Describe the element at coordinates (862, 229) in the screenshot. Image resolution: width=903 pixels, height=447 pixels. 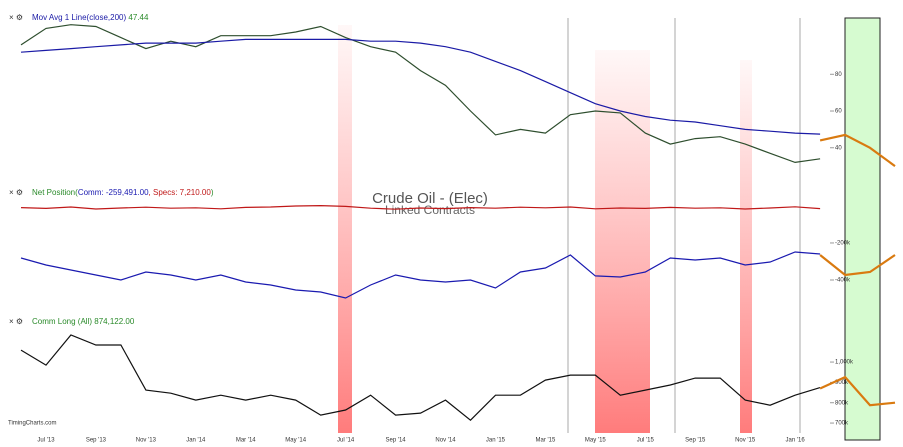
I see `projection-band` at that location.